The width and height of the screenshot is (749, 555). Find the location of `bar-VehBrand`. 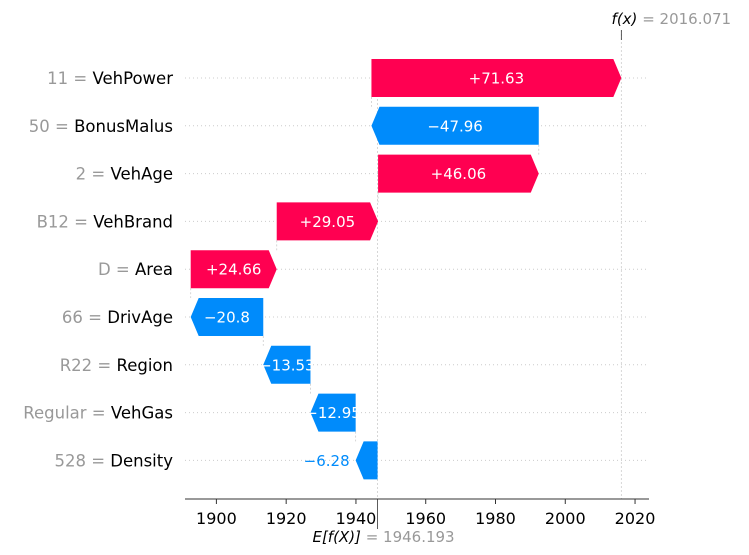

bar-VehBrand is located at coordinates (327, 221).